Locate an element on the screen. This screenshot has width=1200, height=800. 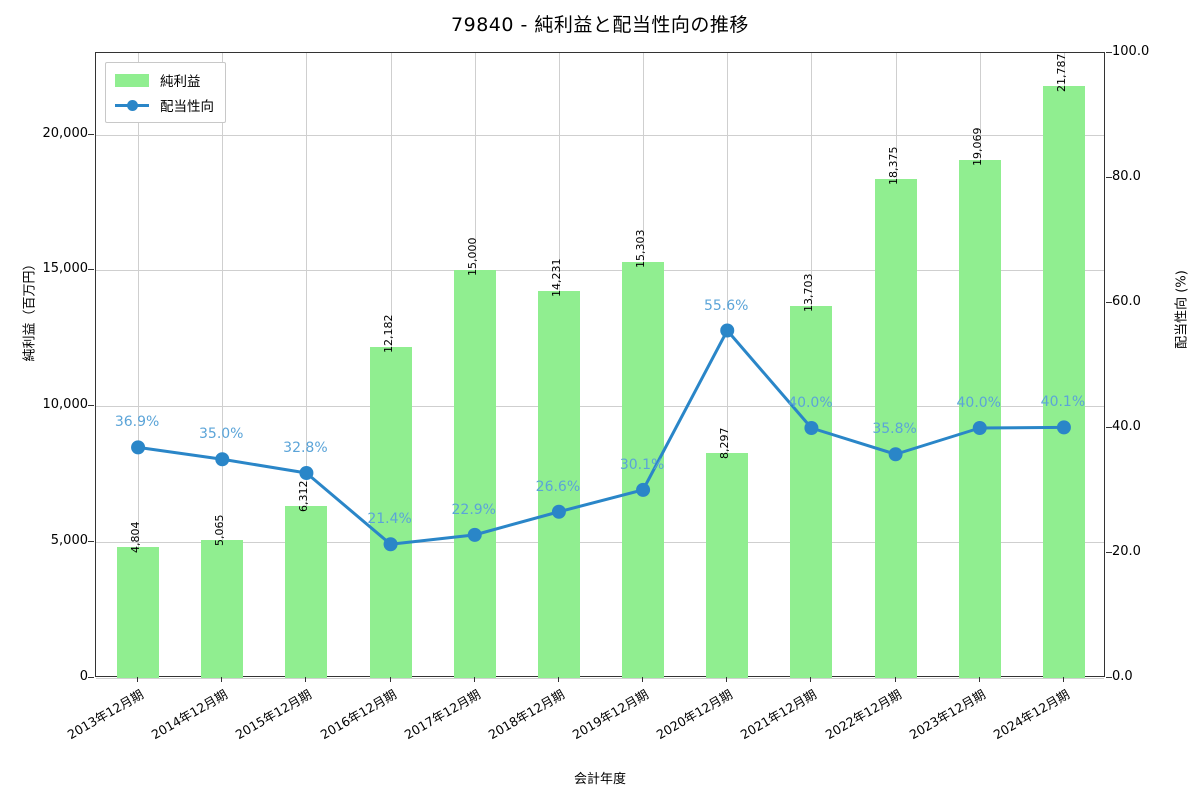
y-axis-right-label: 配当性向 (%) is located at coordinates (1182, 309).